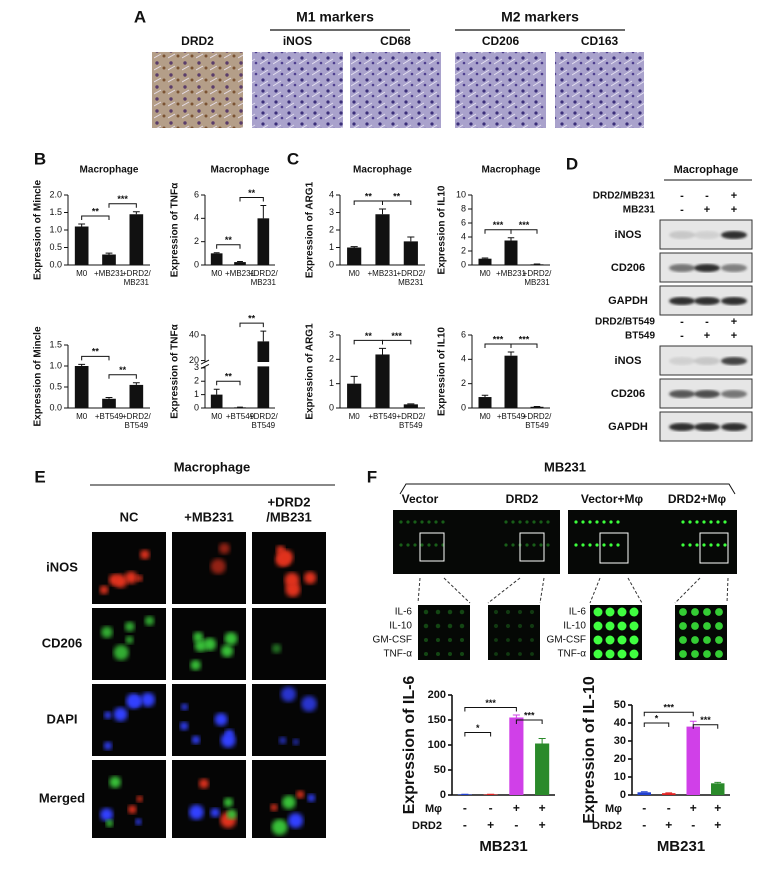  What do you see at coordinates (55, 344) in the screenshot?
I see `y-tick-label: 1.5` at bounding box center [55, 344].